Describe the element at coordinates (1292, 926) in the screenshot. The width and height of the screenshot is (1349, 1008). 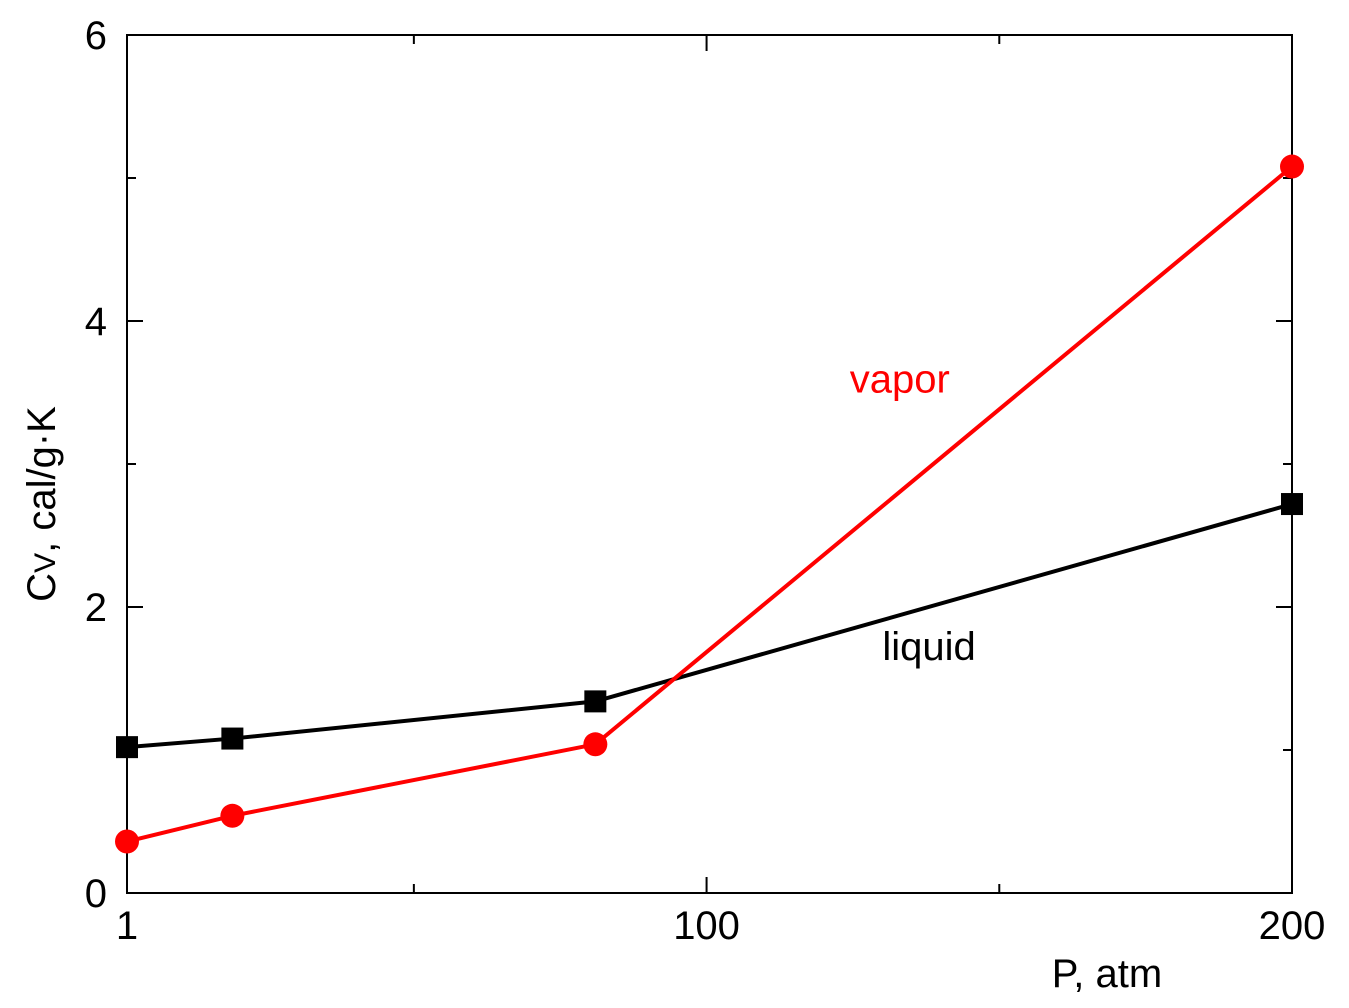
I see `x-tick-label: 200` at that location.